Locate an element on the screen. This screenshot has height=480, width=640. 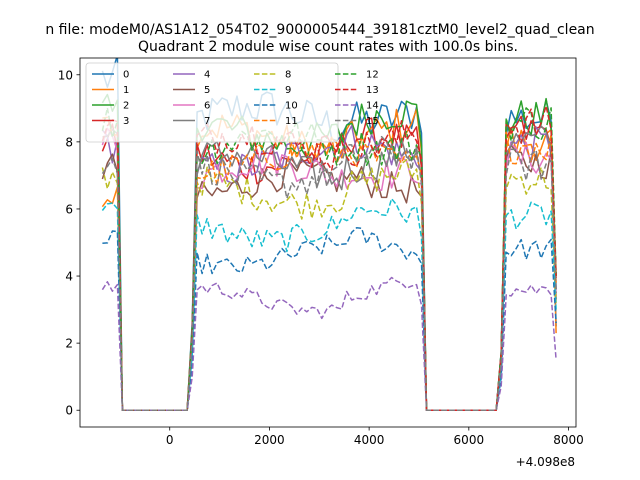
y-tick-label: 0 is located at coordinates (69, 411).